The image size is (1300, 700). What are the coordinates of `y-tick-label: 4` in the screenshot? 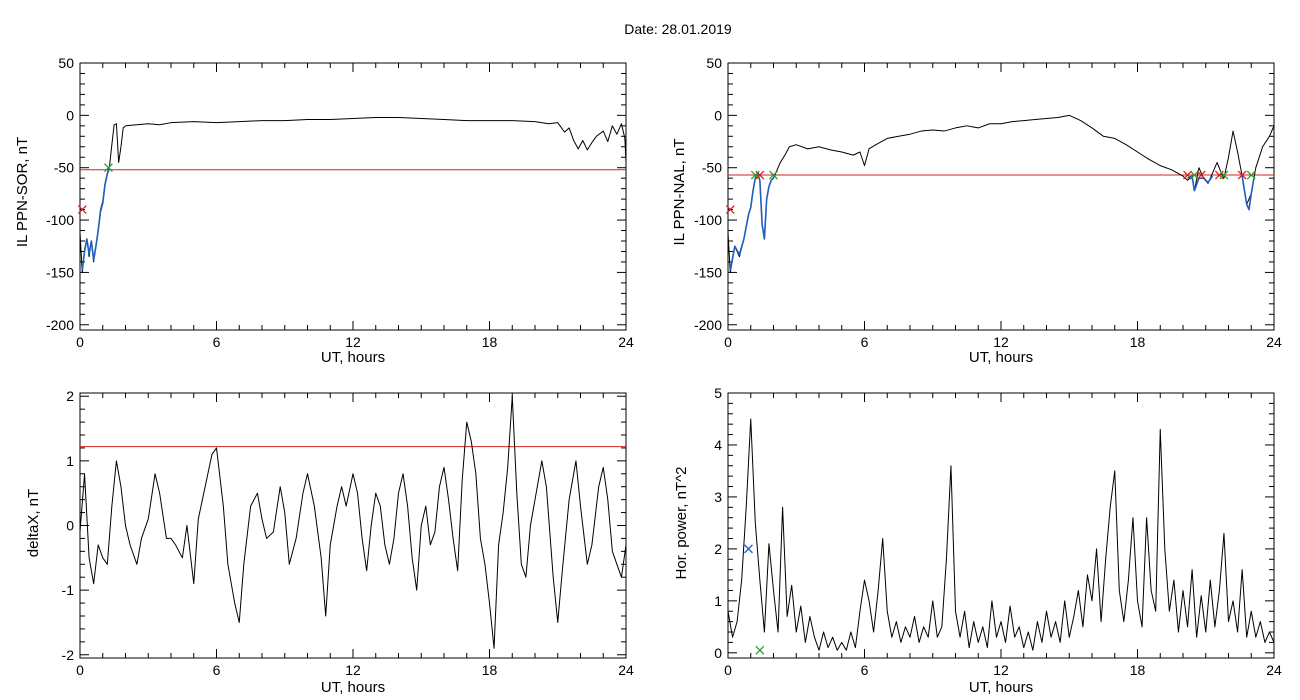 It's located at (718, 445).